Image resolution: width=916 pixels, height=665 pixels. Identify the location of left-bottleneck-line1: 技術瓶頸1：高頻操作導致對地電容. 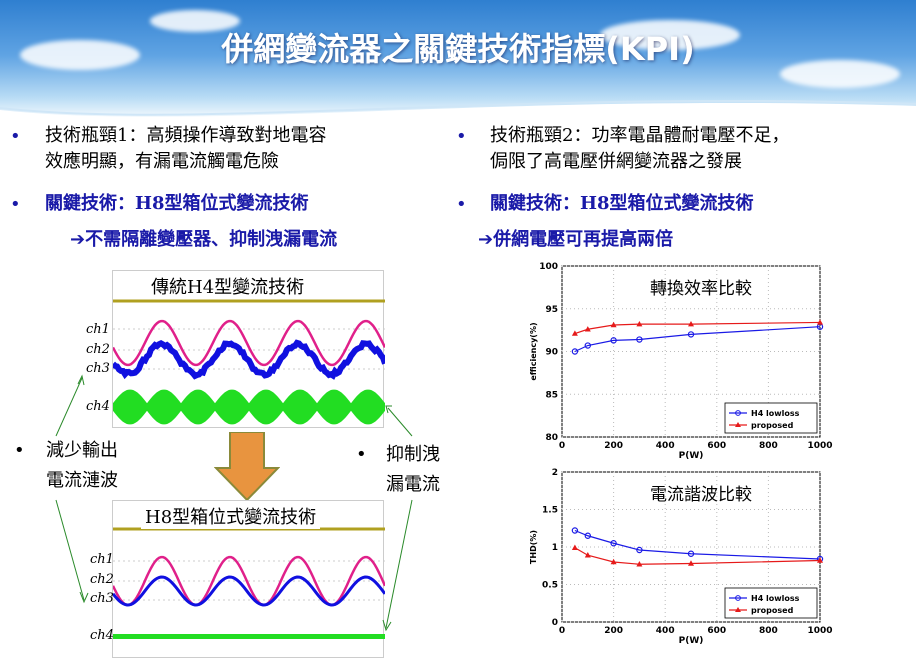
(185, 136).